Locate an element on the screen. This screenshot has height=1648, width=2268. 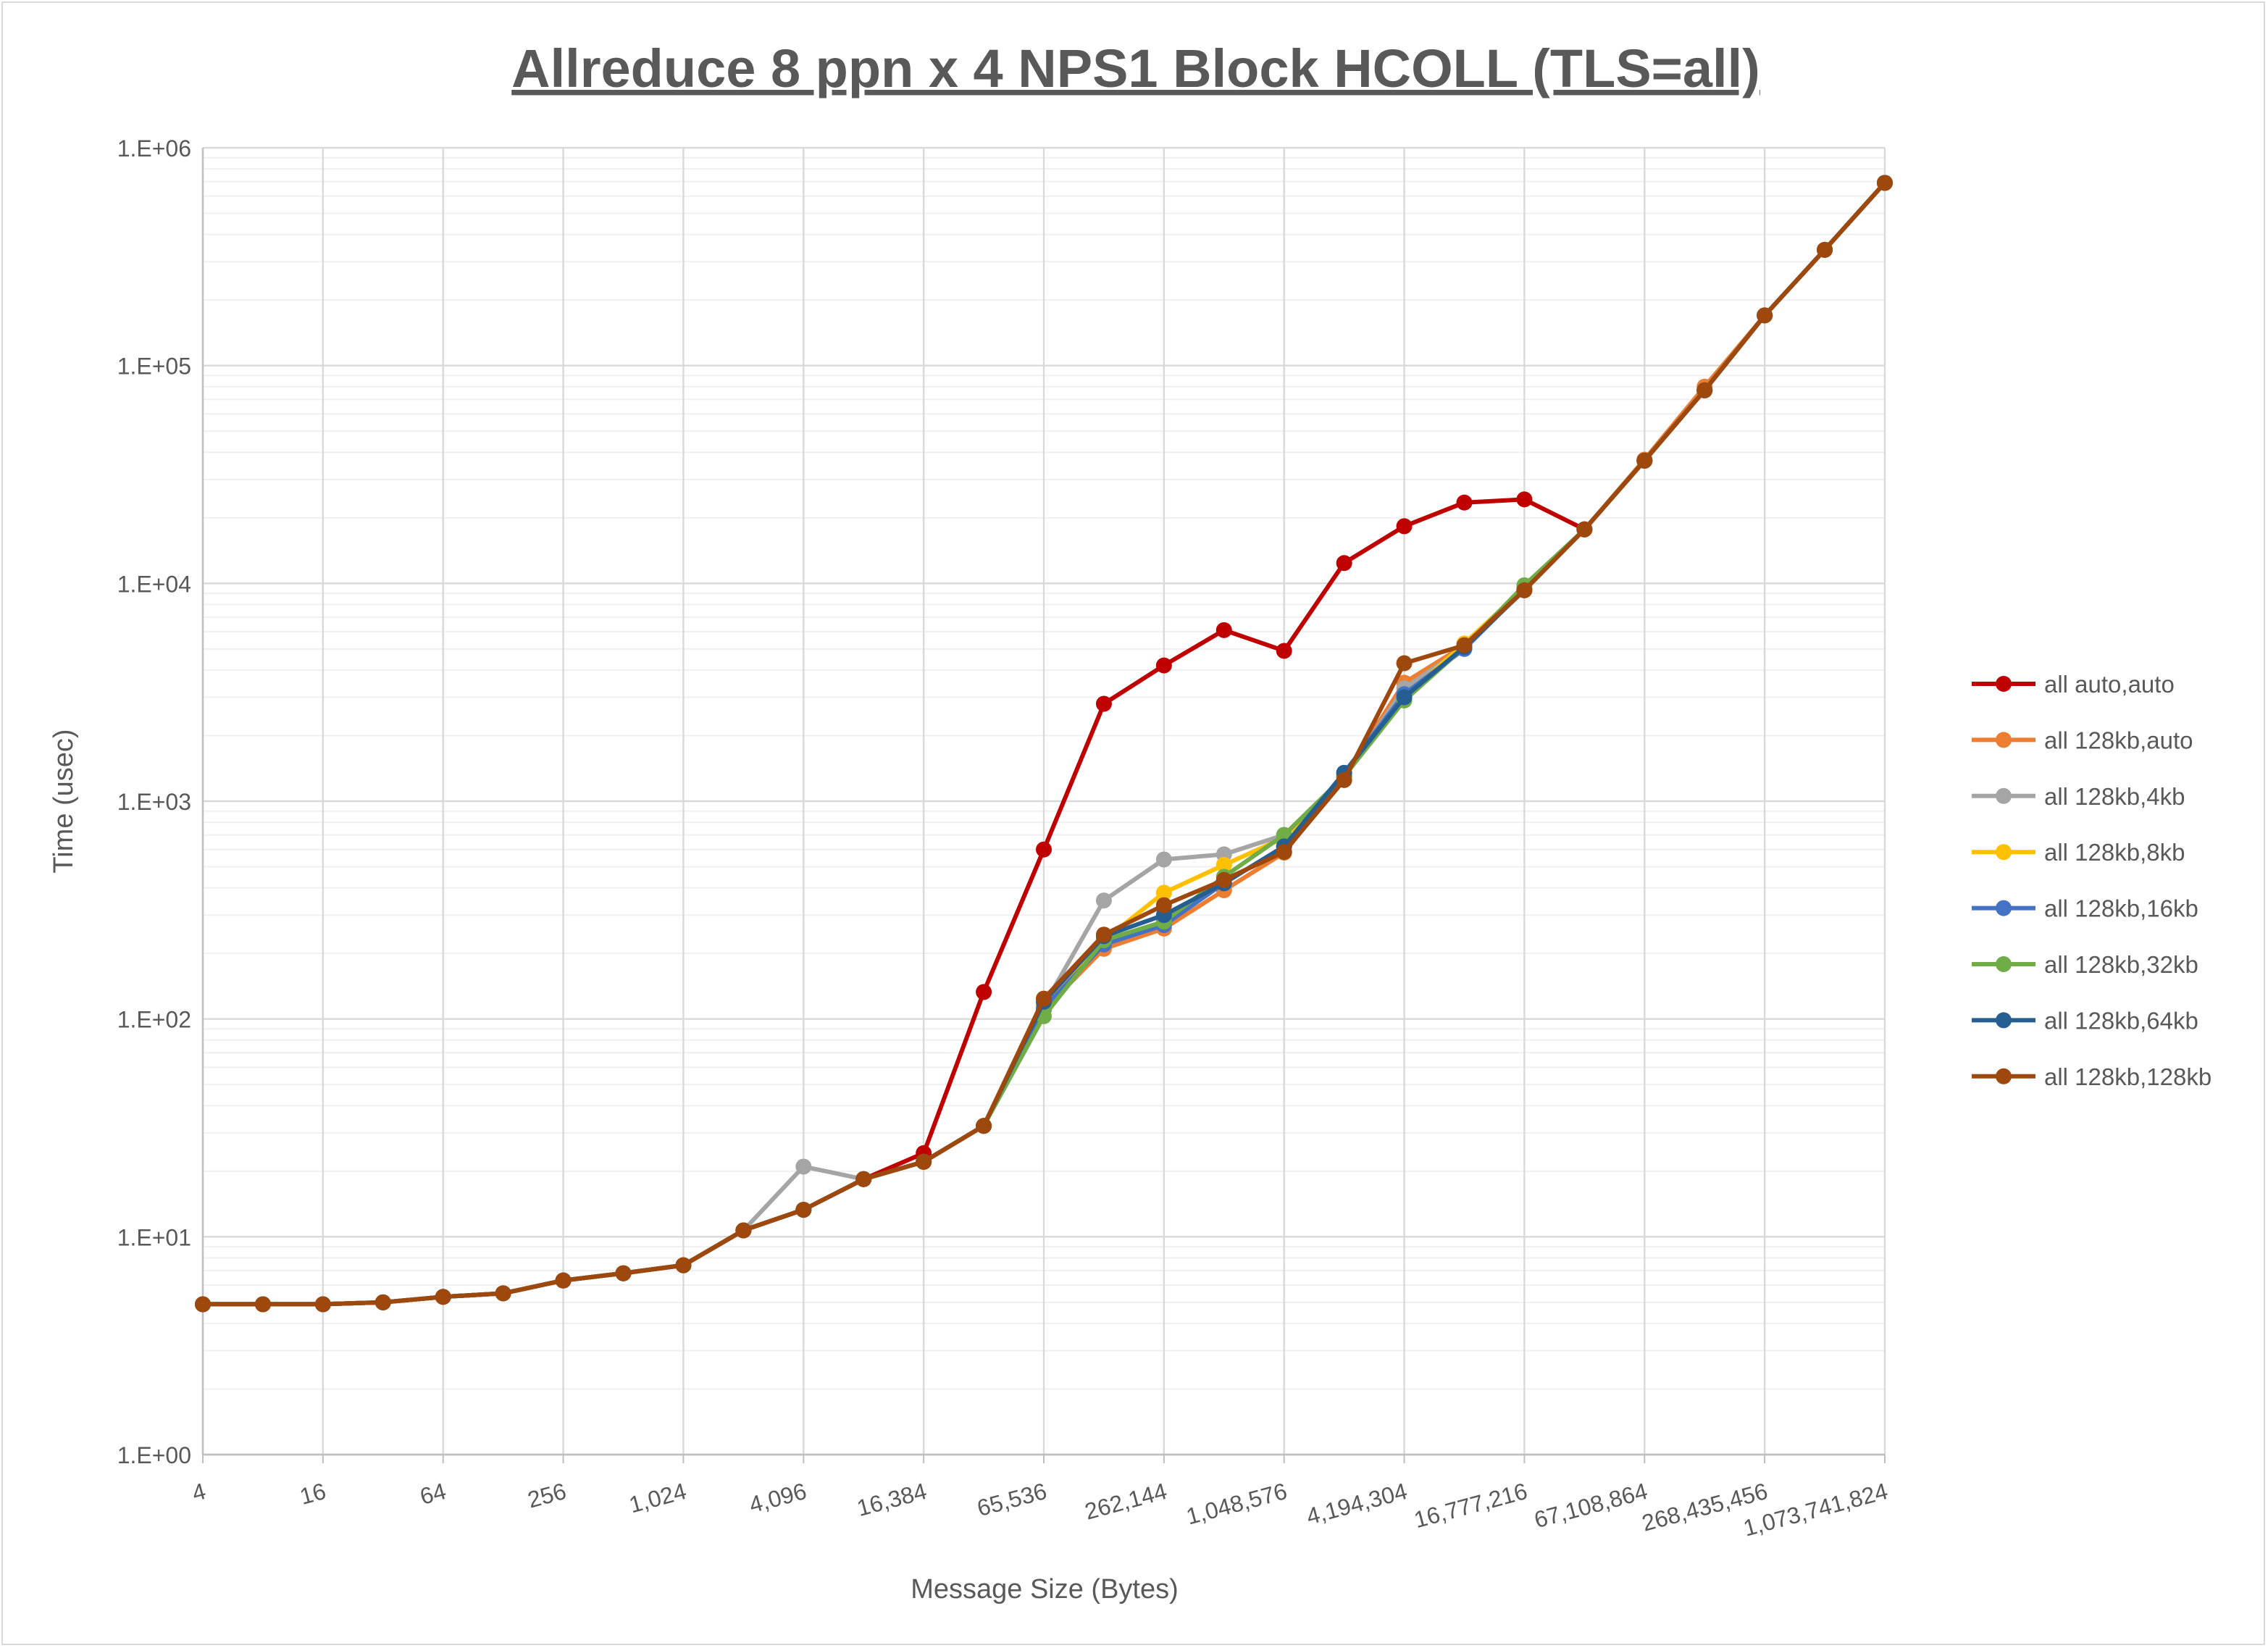
x-tick-label: 1,024 is located at coordinates (659, 1498).